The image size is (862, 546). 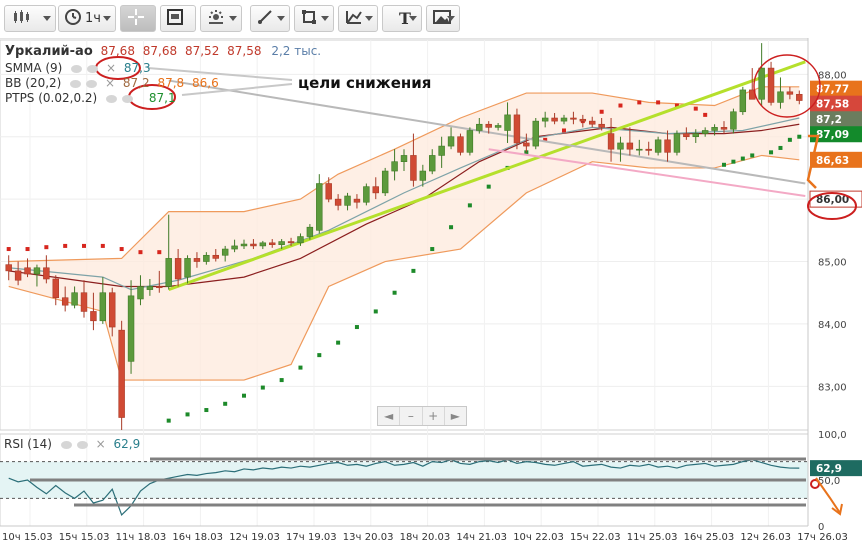 I want to click on zoom-out-button: –, so click(x=411, y=416).